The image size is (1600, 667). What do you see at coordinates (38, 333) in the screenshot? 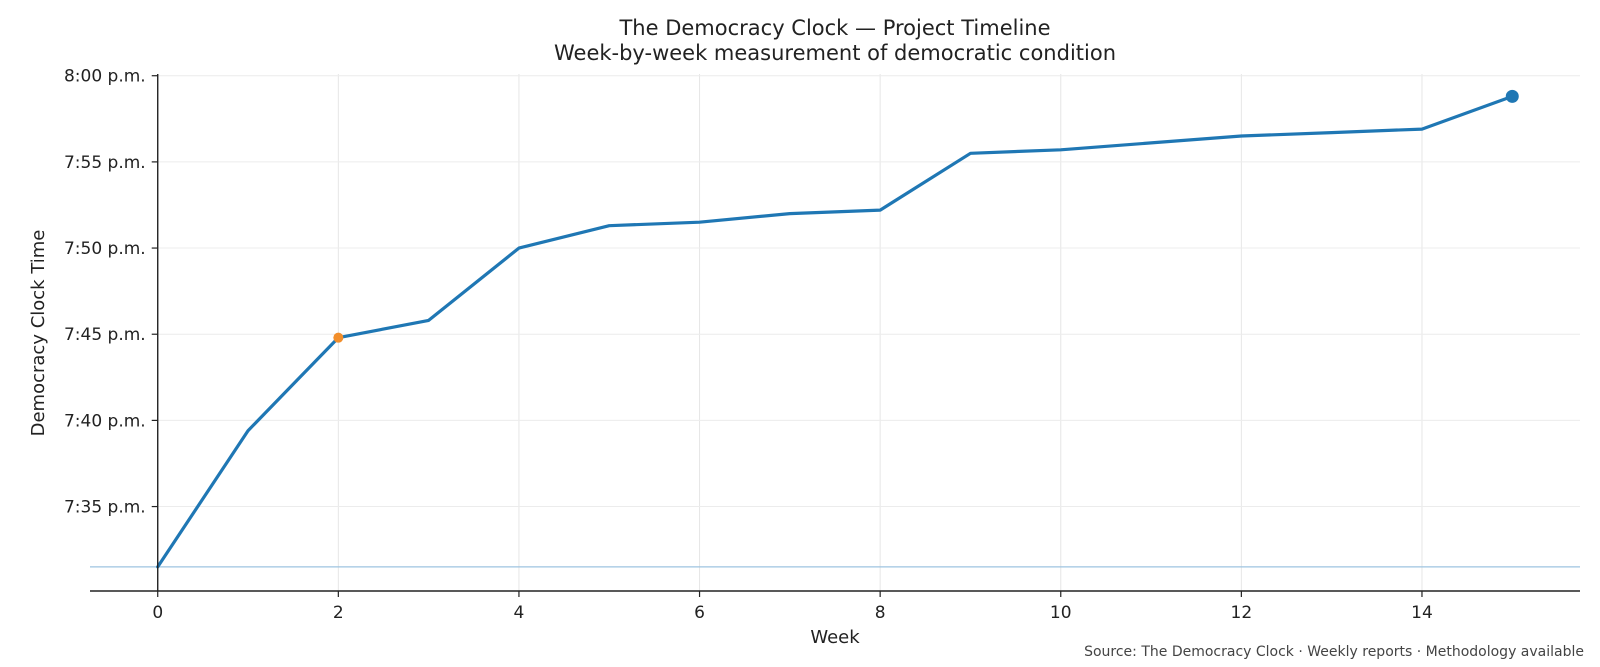
I see `y-axis-label: Democracy Clock Time` at bounding box center [38, 333].